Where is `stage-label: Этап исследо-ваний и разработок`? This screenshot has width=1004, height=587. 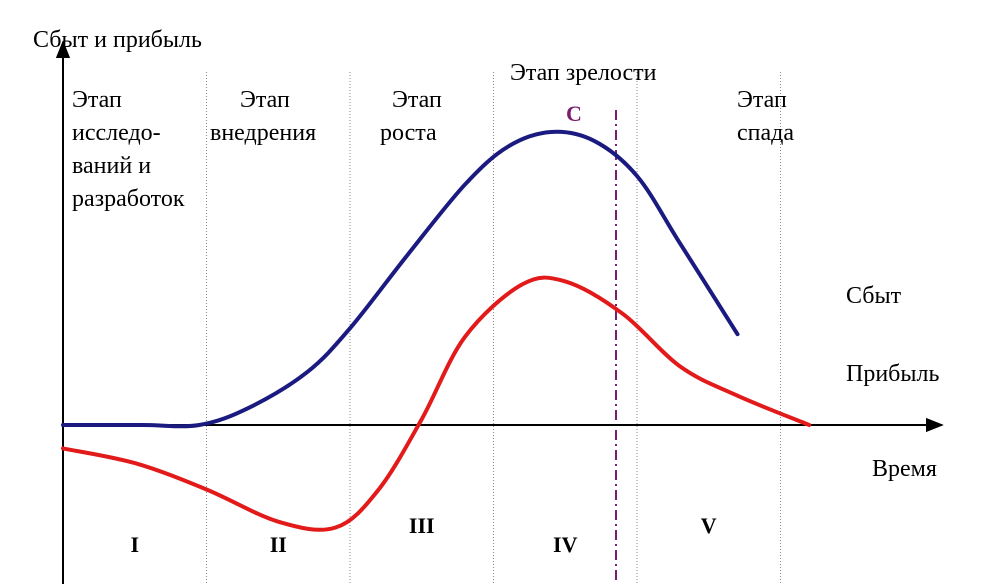 stage-label: Этап исследо-ваний и разработок is located at coordinates (128, 149).